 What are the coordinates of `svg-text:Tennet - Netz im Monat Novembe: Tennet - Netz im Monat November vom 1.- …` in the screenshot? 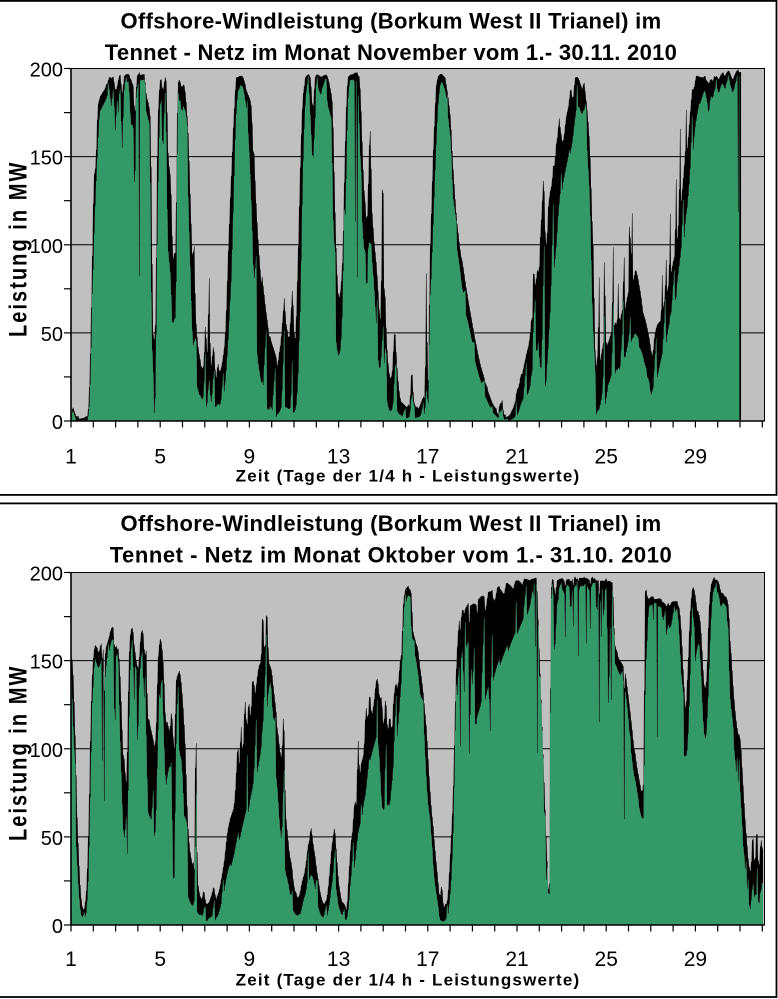 It's located at (391, 52).